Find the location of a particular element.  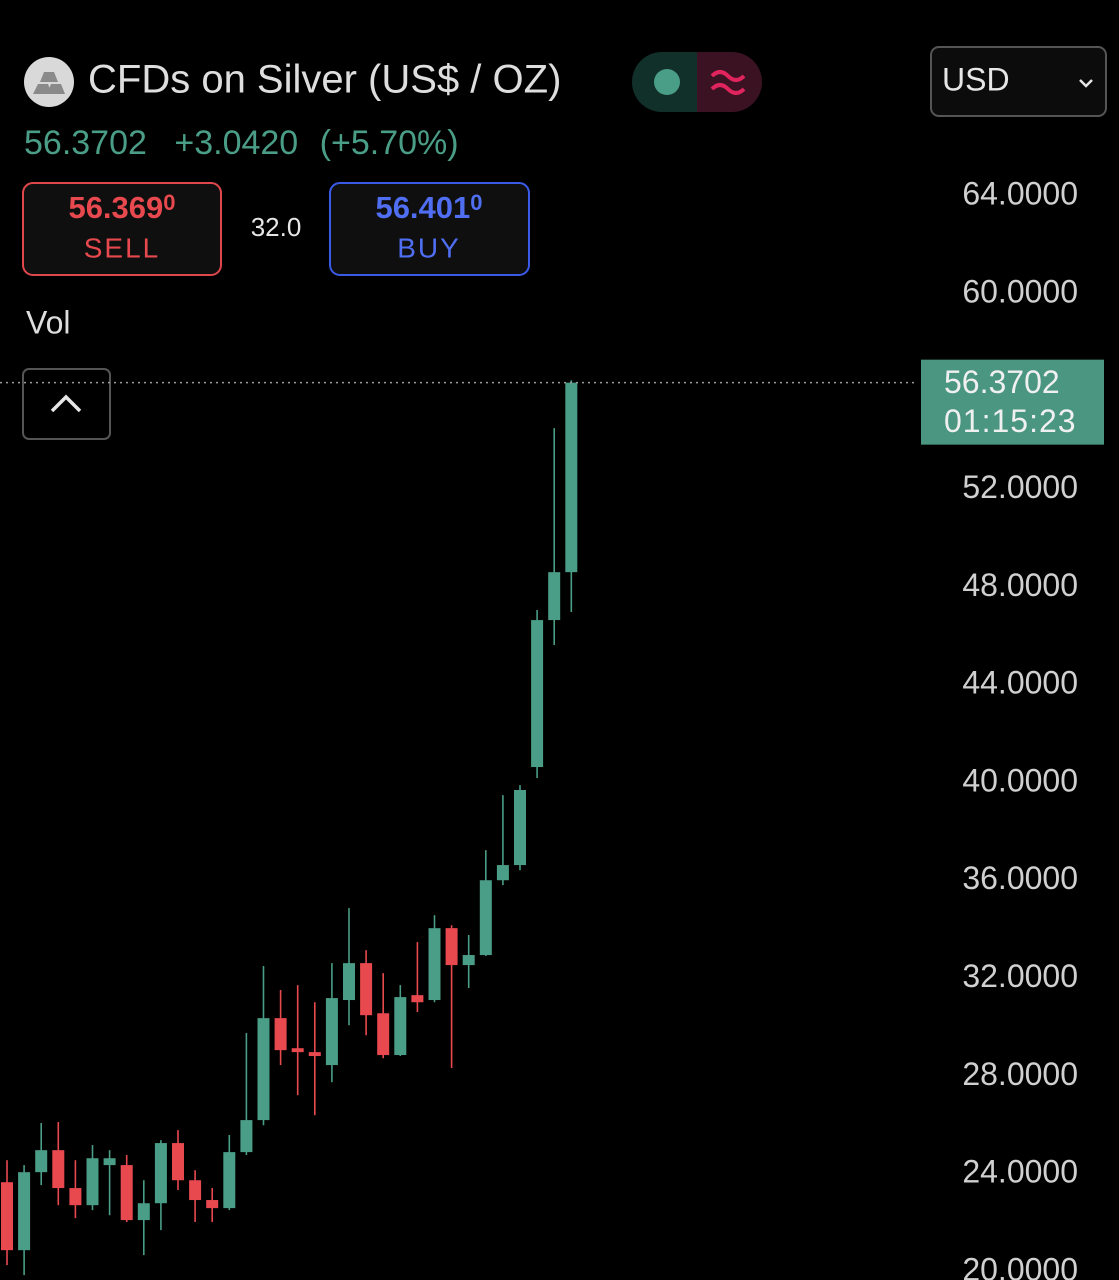

buy-price-sup: 0 is located at coordinates (476, 202).